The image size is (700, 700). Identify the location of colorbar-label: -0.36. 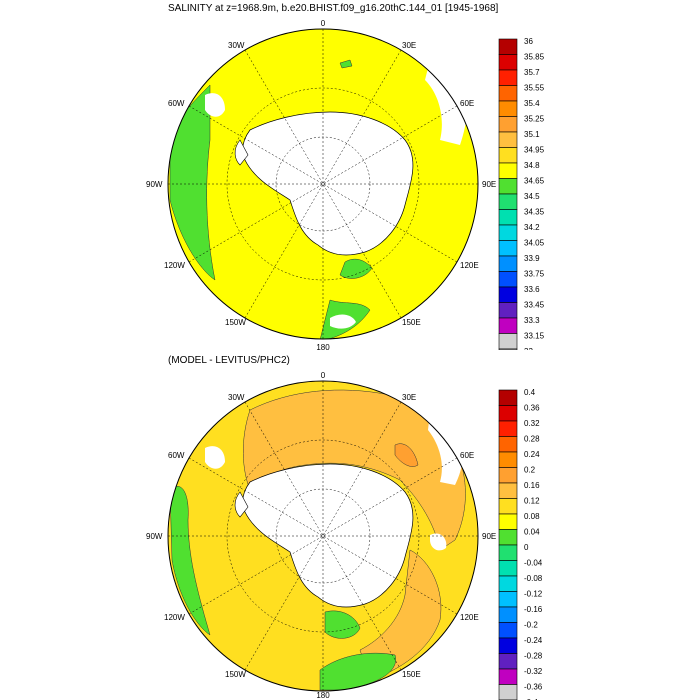
(533, 687).